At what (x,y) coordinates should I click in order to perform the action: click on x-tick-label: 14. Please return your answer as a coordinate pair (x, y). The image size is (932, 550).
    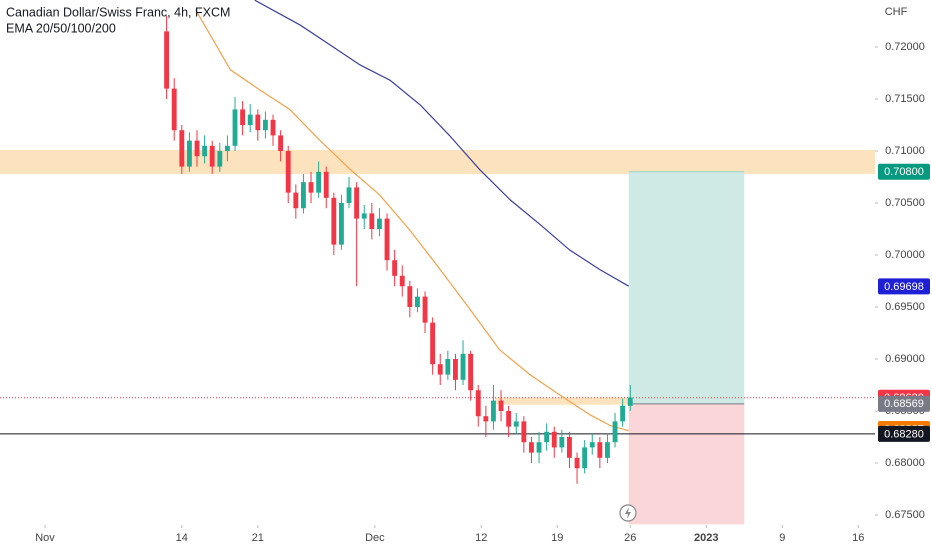
    Looking at the image, I should click on (182, 538).